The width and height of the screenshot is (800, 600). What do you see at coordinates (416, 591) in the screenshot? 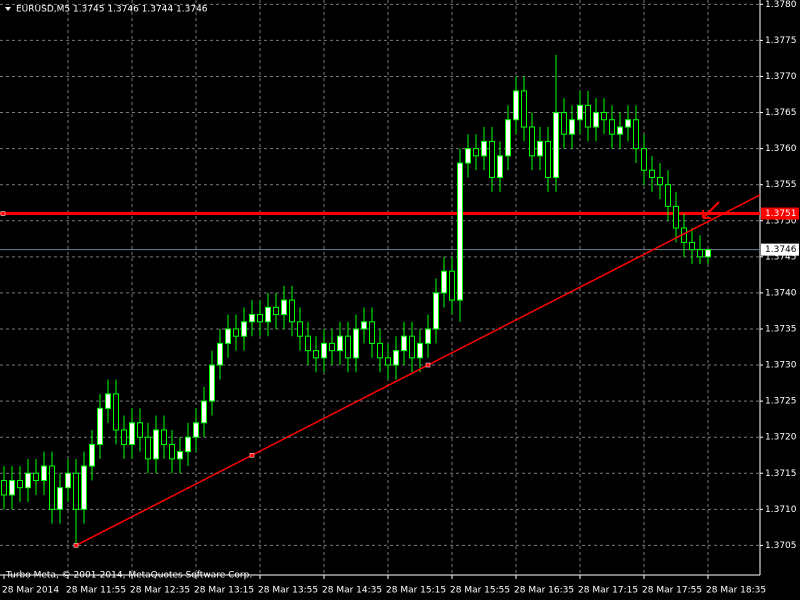
I see `x-tick-label: 28 Mar 15:15` at bounding box center [416, 591].